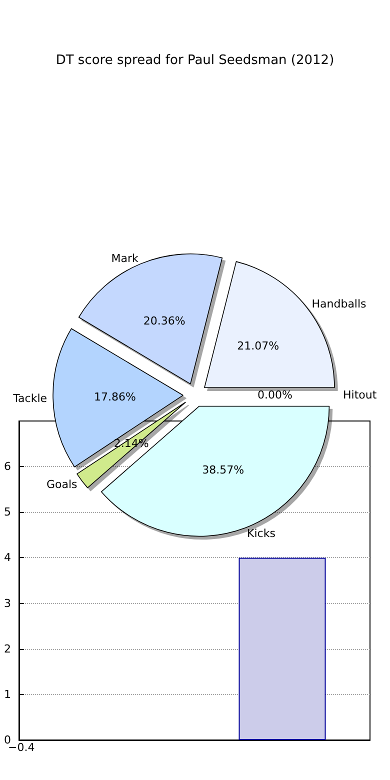 Image resolution: width=390 pixels, height=780 pixels. I want to click on data-label: 38.57%, so click(223, 469).